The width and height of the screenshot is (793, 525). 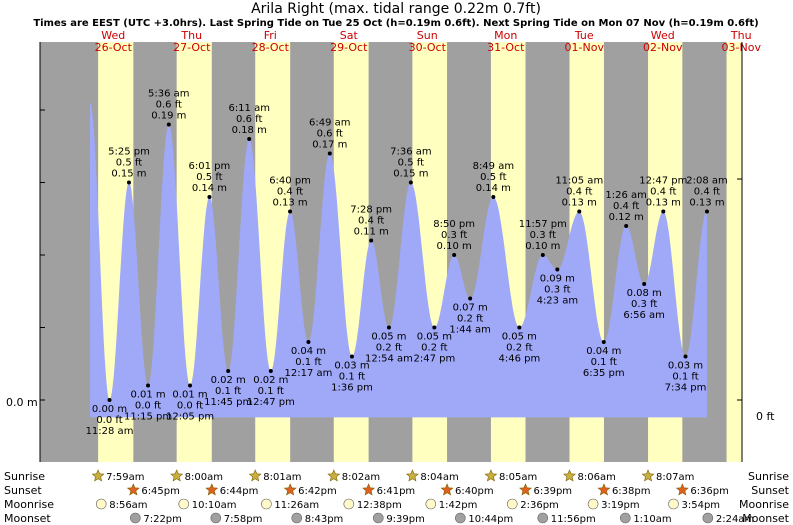 What do you see at coordinates (129, 152) in the screenshot?
I see `extreme-time: 5:25 pm` at bounding box center [129, 152].